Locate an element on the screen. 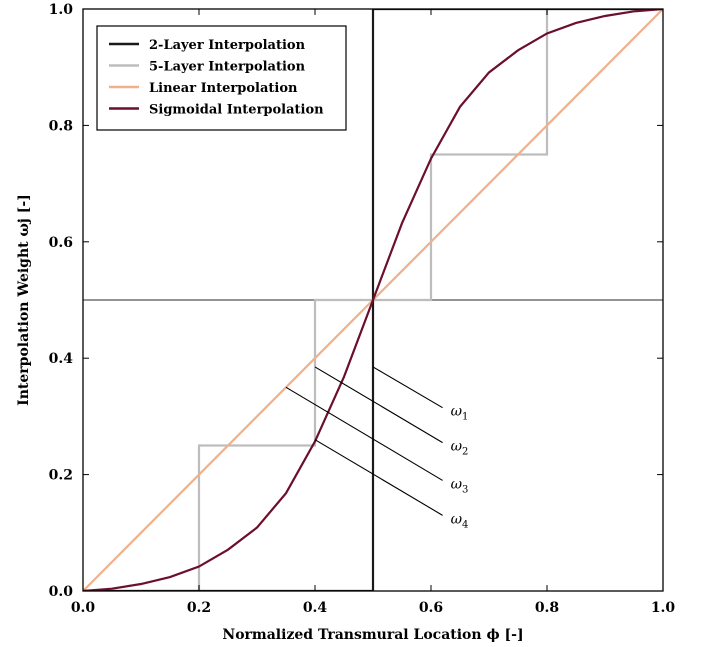  y-tick-label: 0.0 is located at coordinates (61, 592).